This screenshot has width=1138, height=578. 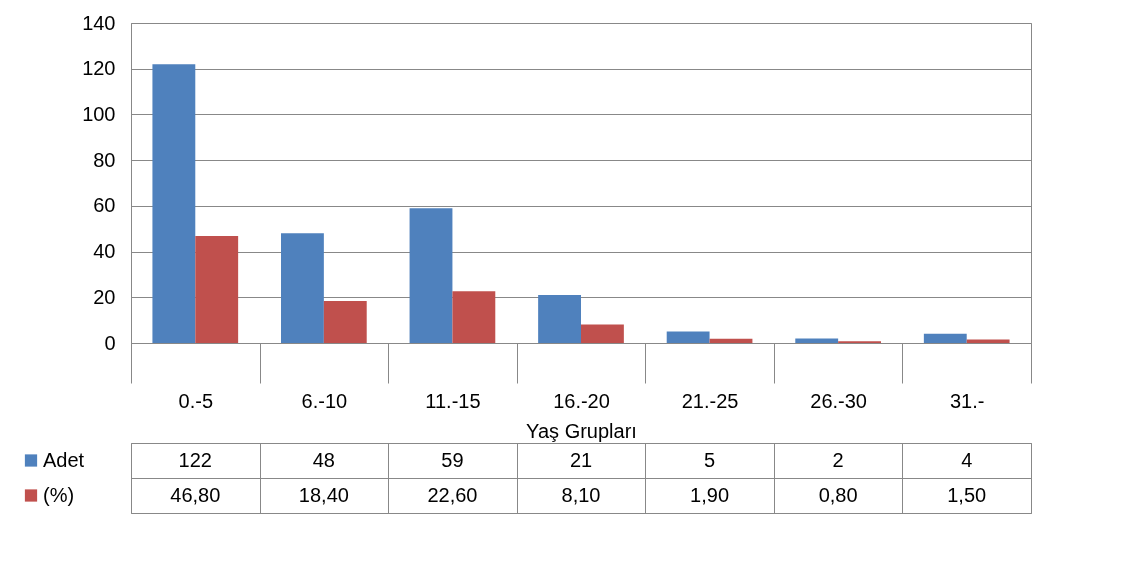 What do you see at coordinates (967, 400) in the screenshot?
I see `x-tick-label: 31.-` at bounding box center [967, 400].